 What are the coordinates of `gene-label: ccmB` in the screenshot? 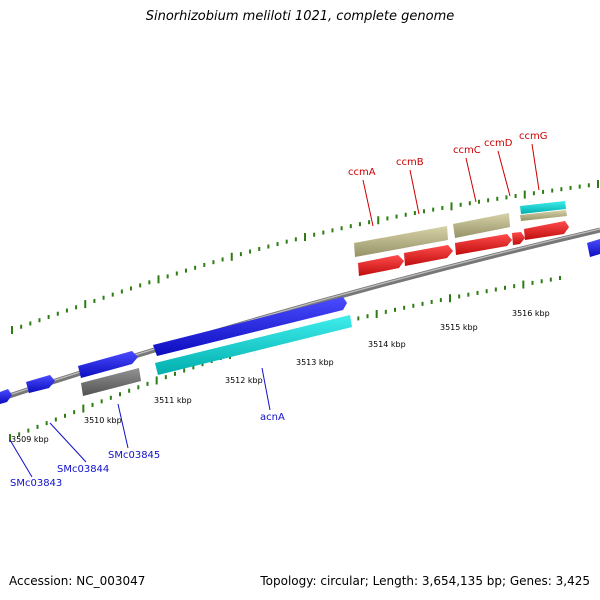 It's located at (410, 162).